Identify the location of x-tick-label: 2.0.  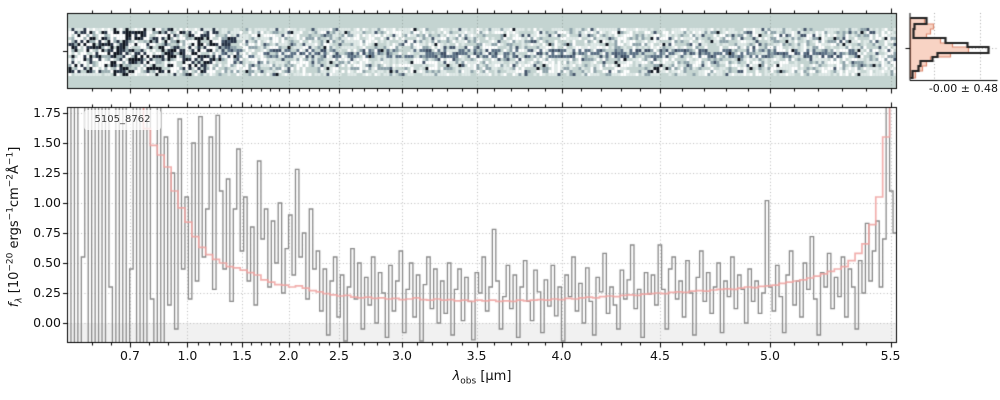
(288, 355).